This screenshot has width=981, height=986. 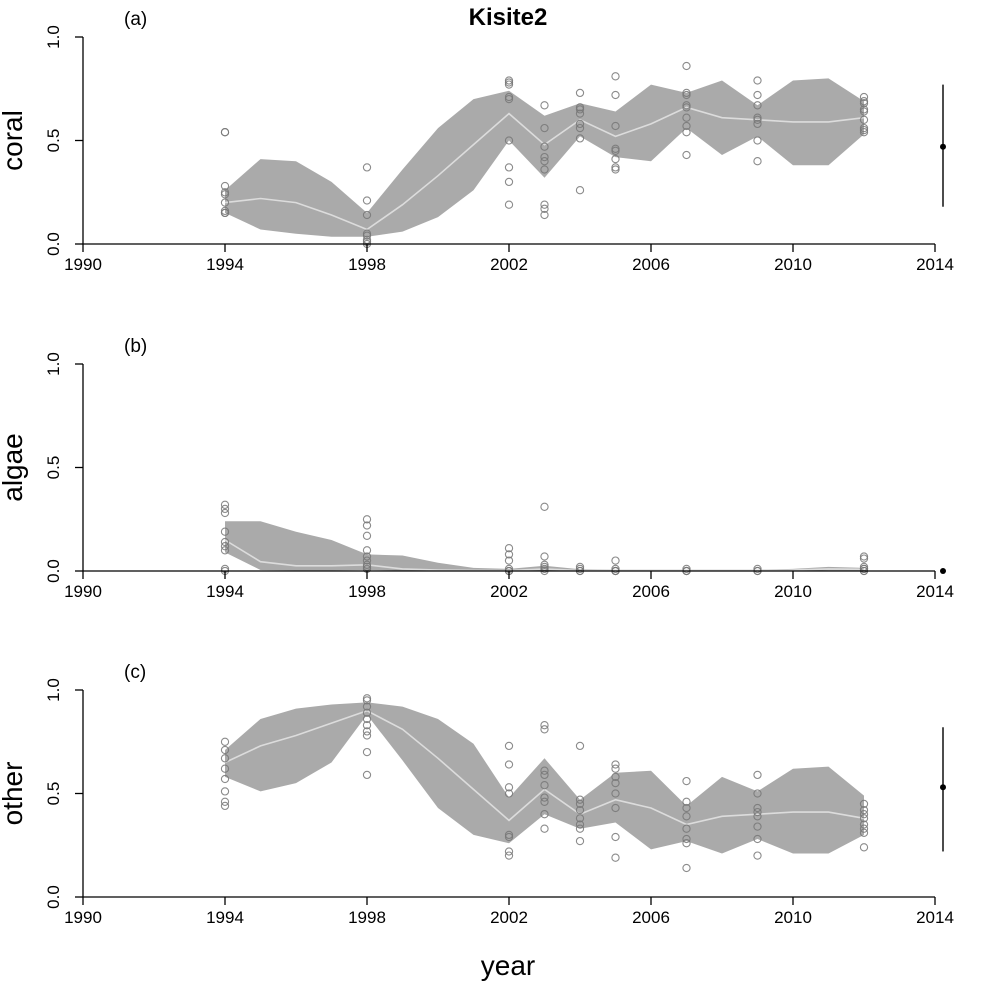 What do you see at coordinates (53, 141) in the screenshot?
I see `y-tick-label: 0.5` at bounding box center [53, 141].